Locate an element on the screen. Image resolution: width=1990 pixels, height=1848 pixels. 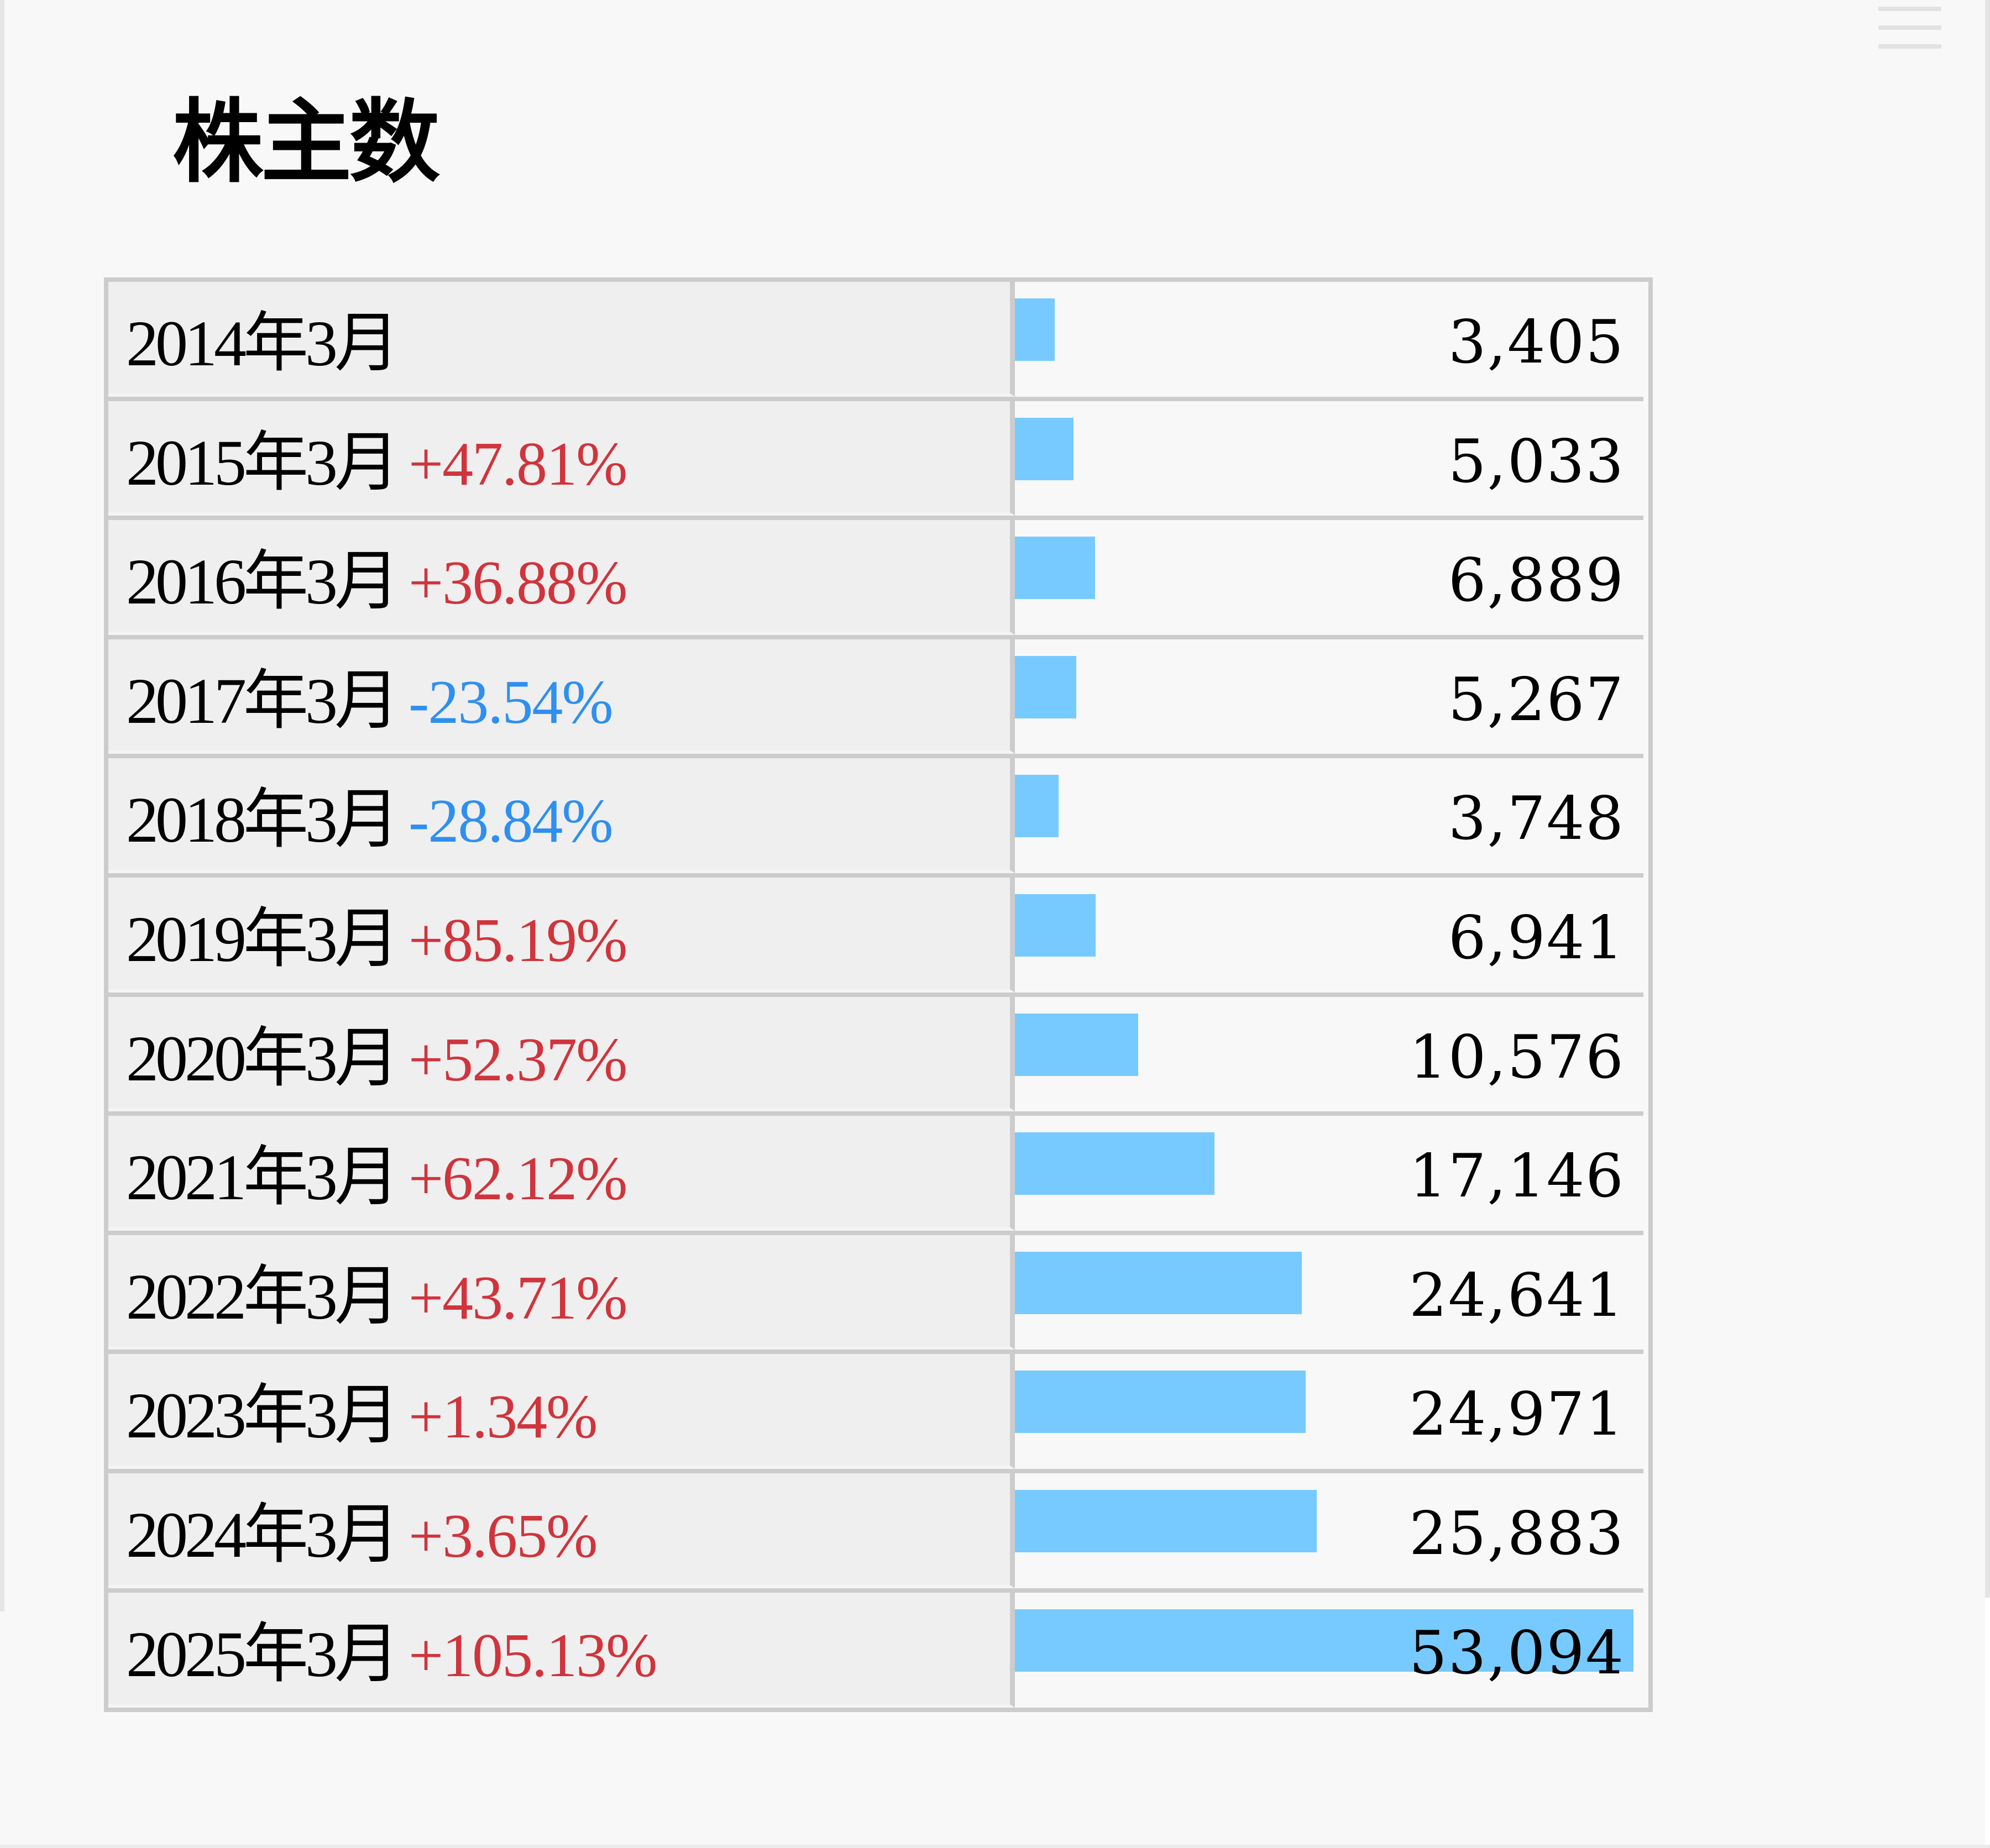
table-row: 2022年3月 +43.71% 24,641 is located at coordinates (876, 1295).